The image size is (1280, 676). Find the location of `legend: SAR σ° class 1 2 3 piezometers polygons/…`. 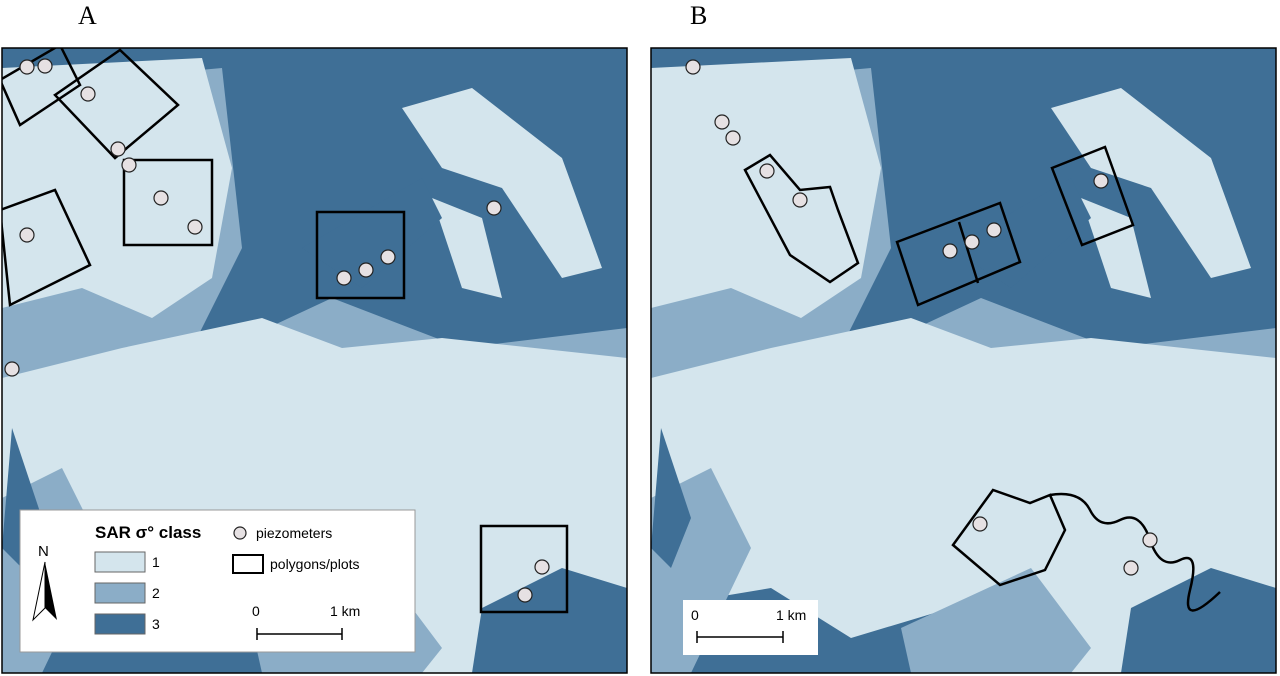

legend: SAR σ° class 1 2 3 piezometers polygons/… is located at coordinates (217, 581).